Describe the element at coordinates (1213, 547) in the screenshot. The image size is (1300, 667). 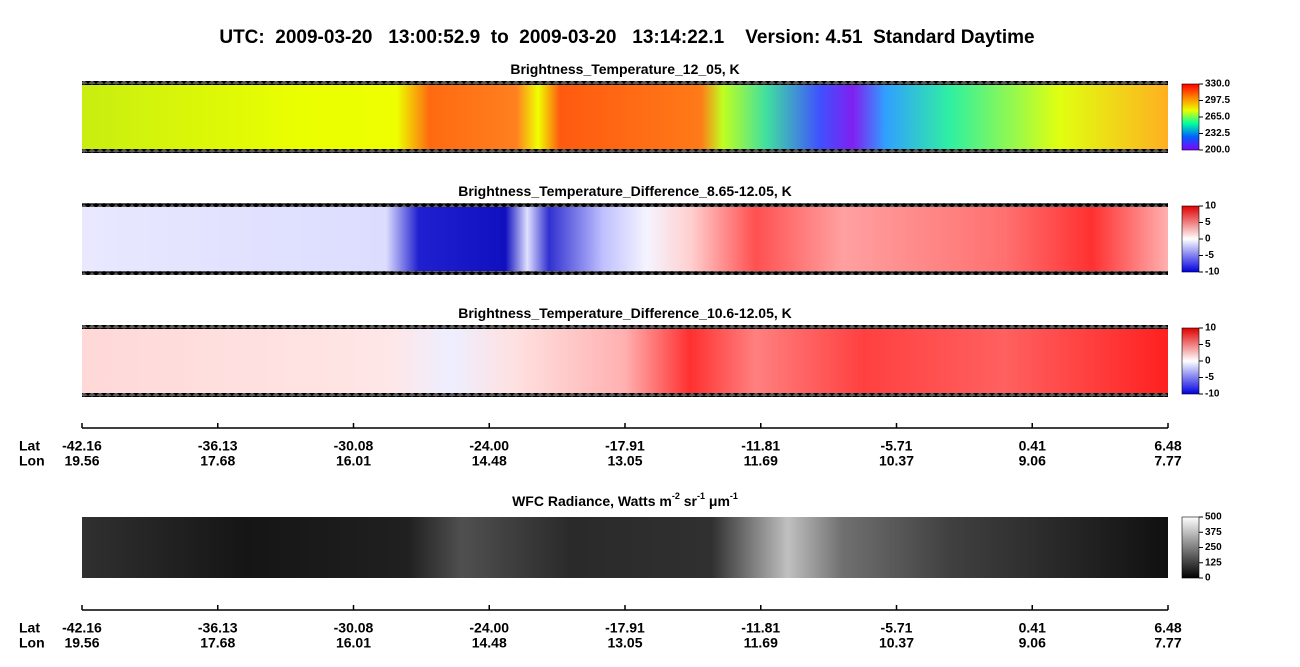
I see `colorbar-tick-label: 250` at that location.